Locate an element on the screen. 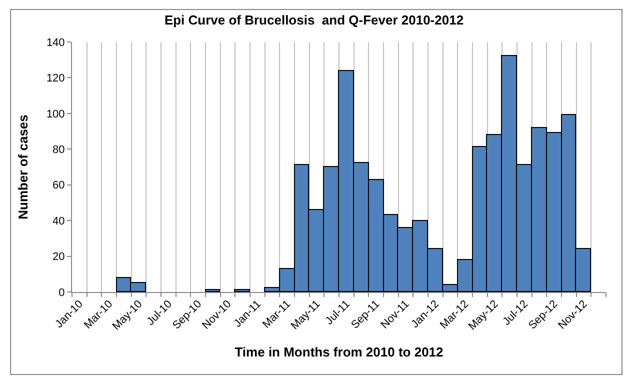 Image resolution: width=628 pixels, height=387 pixels. y-tick-label: 100 is located at coordinates (55, 114).